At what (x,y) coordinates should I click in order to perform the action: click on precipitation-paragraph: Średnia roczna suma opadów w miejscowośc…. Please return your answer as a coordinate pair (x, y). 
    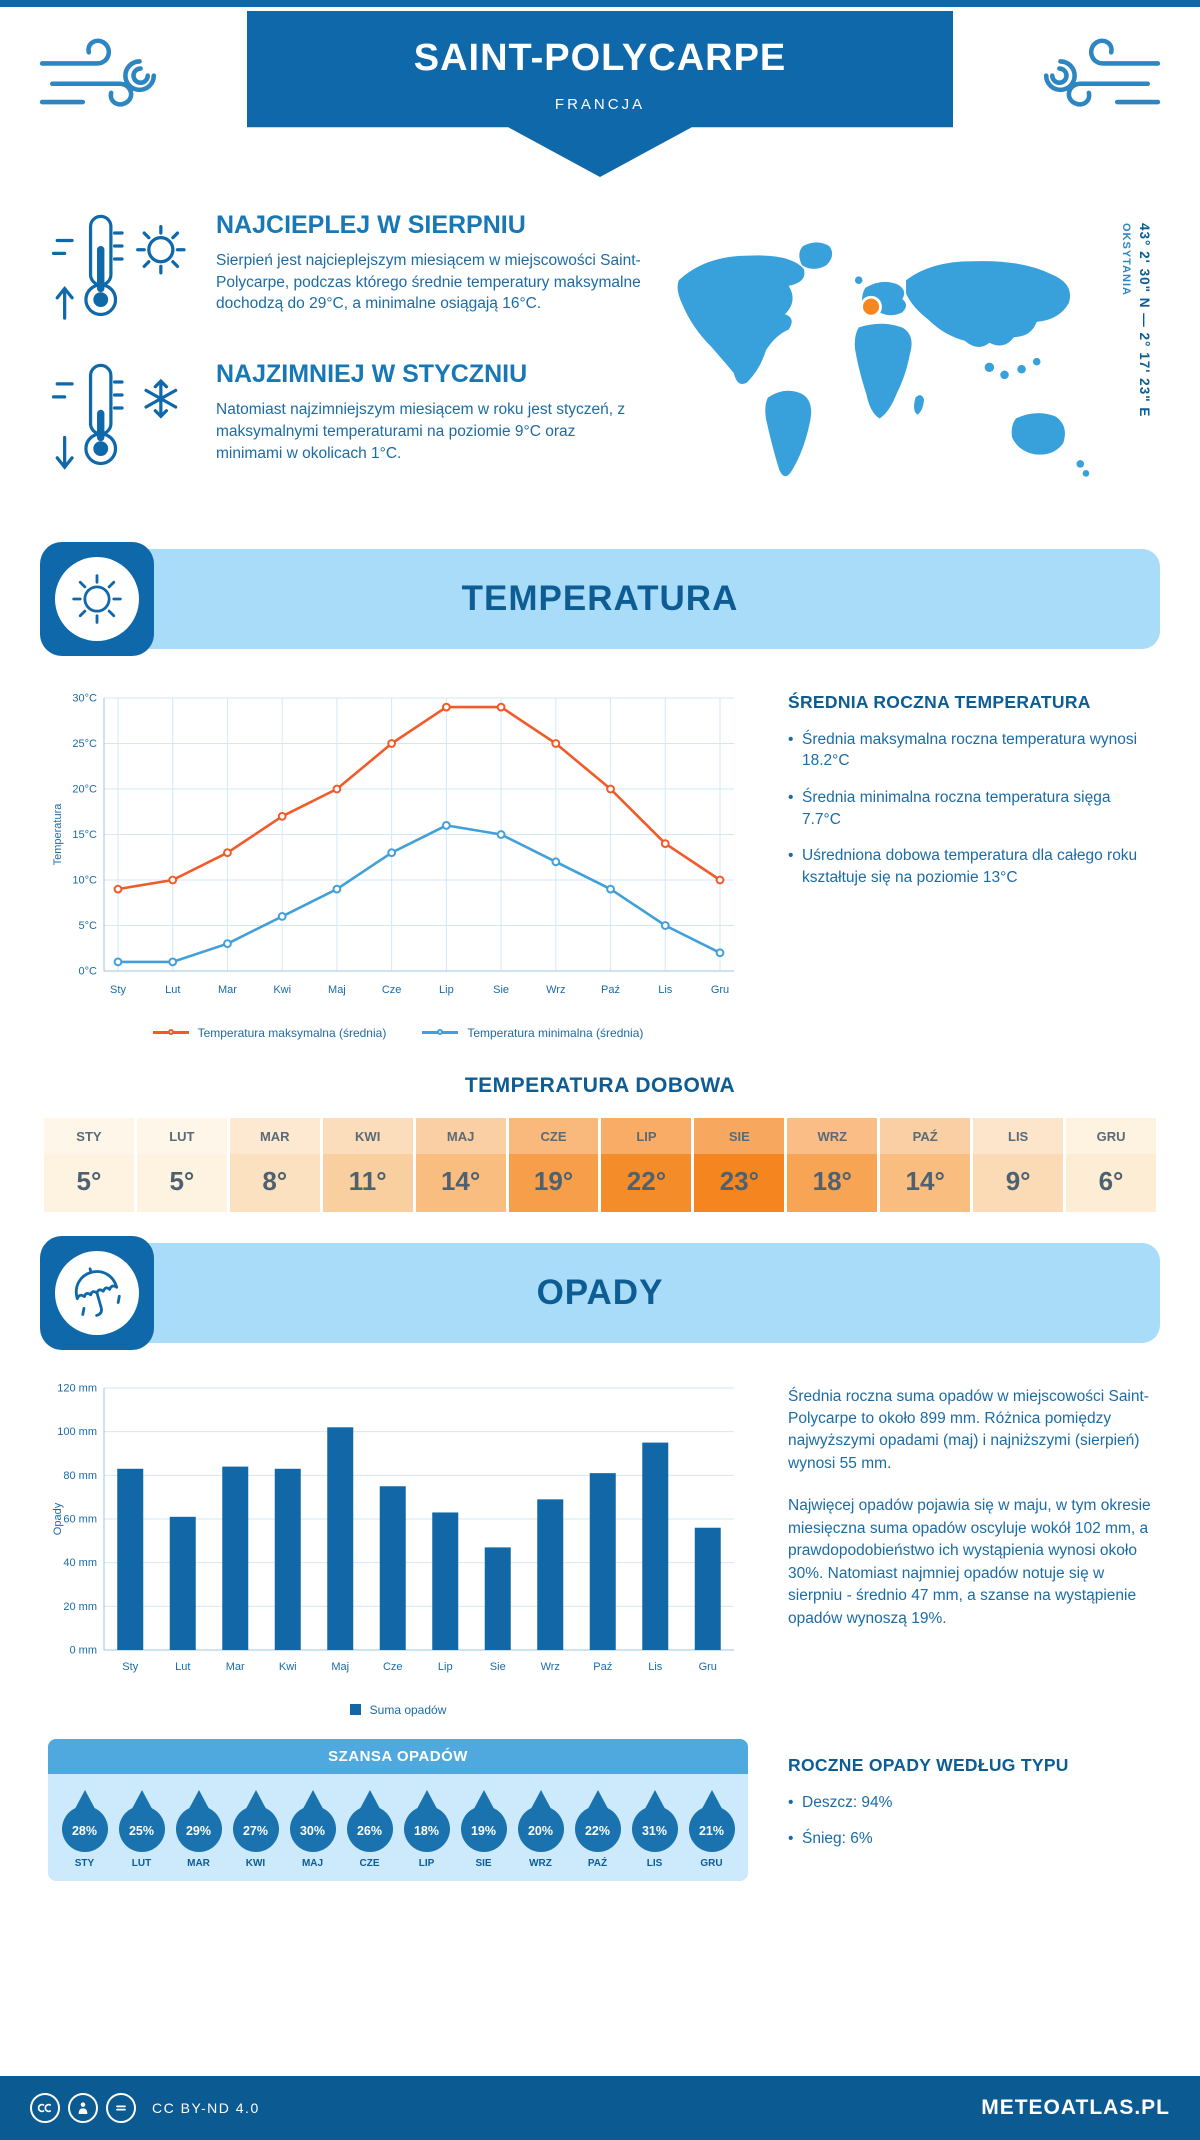
    Looking at the image, I should click on (968, 1429).